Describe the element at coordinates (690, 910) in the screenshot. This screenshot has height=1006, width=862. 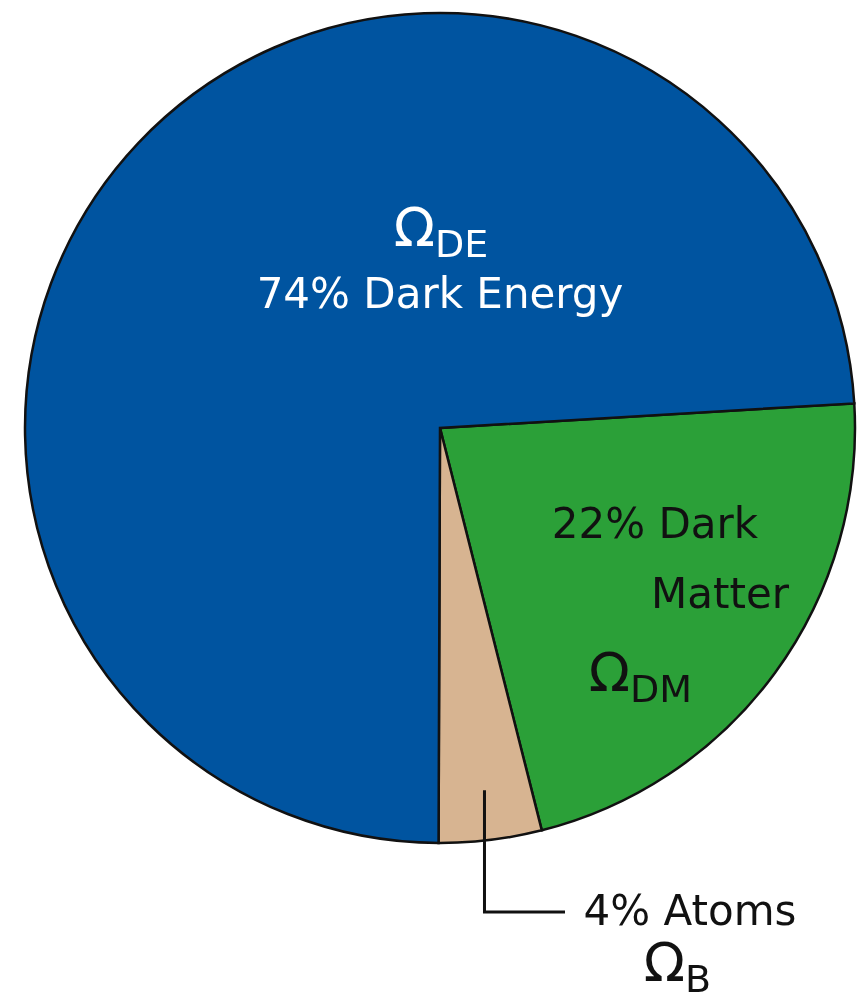
I see `slice-label: 4% Atoms` at that location.